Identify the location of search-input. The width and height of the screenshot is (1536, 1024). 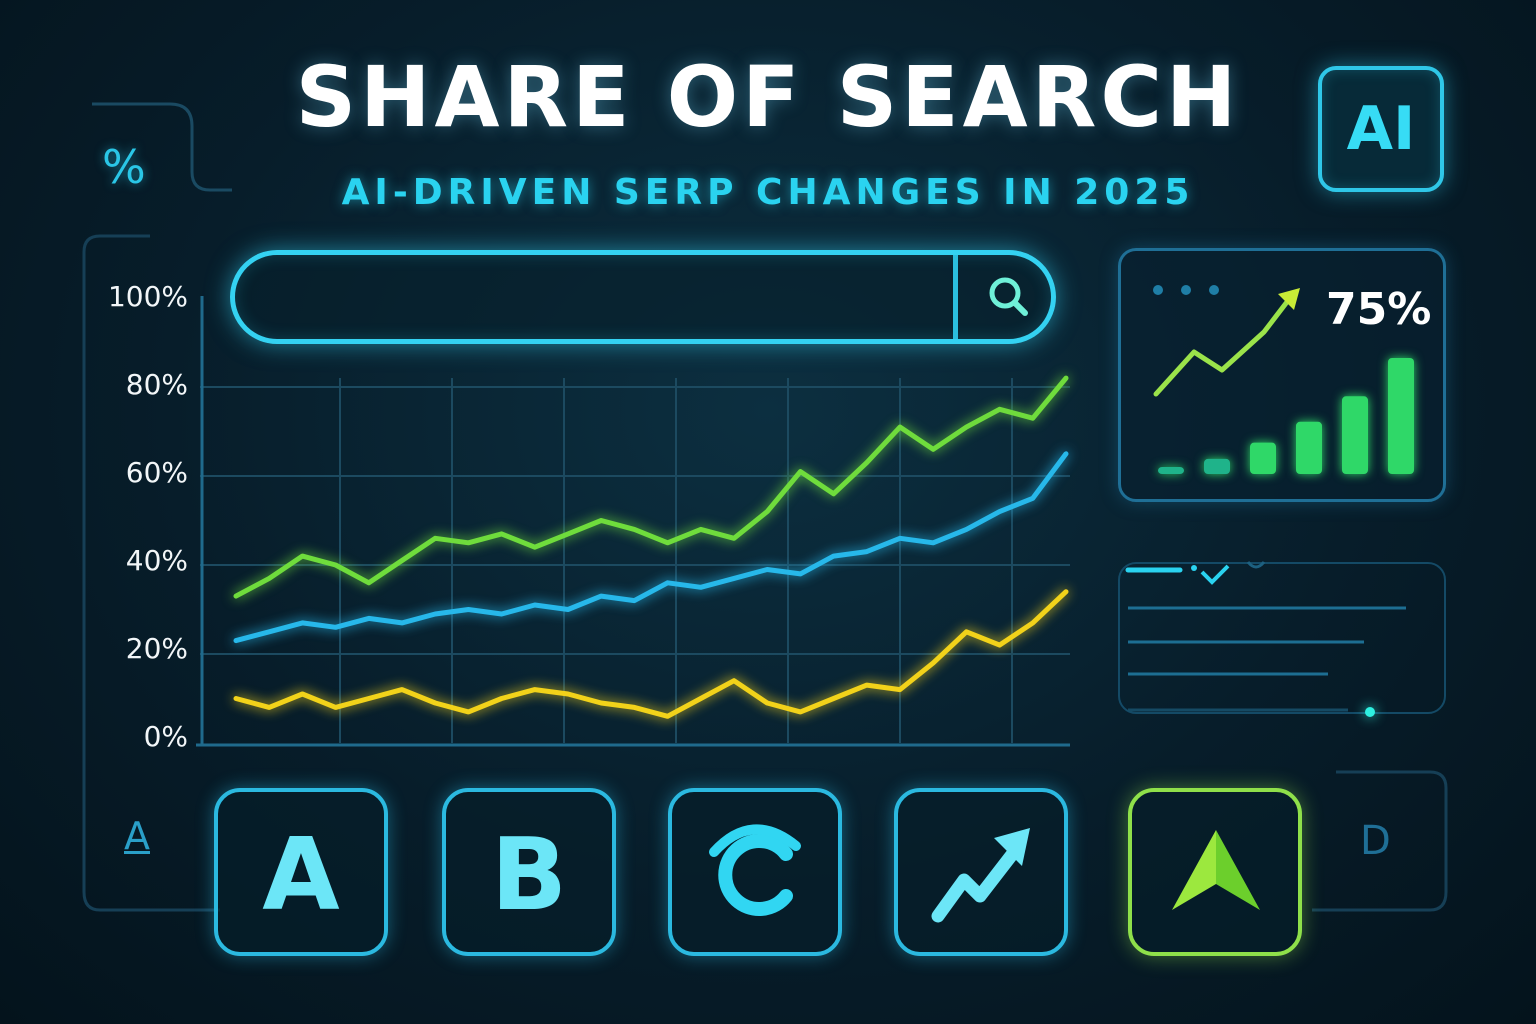
(643, 297).